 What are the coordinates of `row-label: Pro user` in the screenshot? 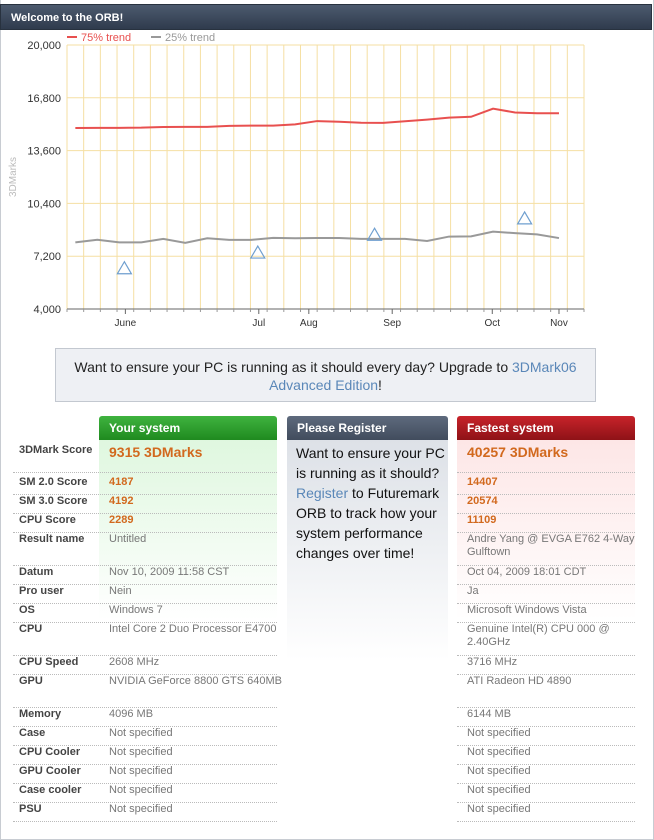 It's located at (41, 591).